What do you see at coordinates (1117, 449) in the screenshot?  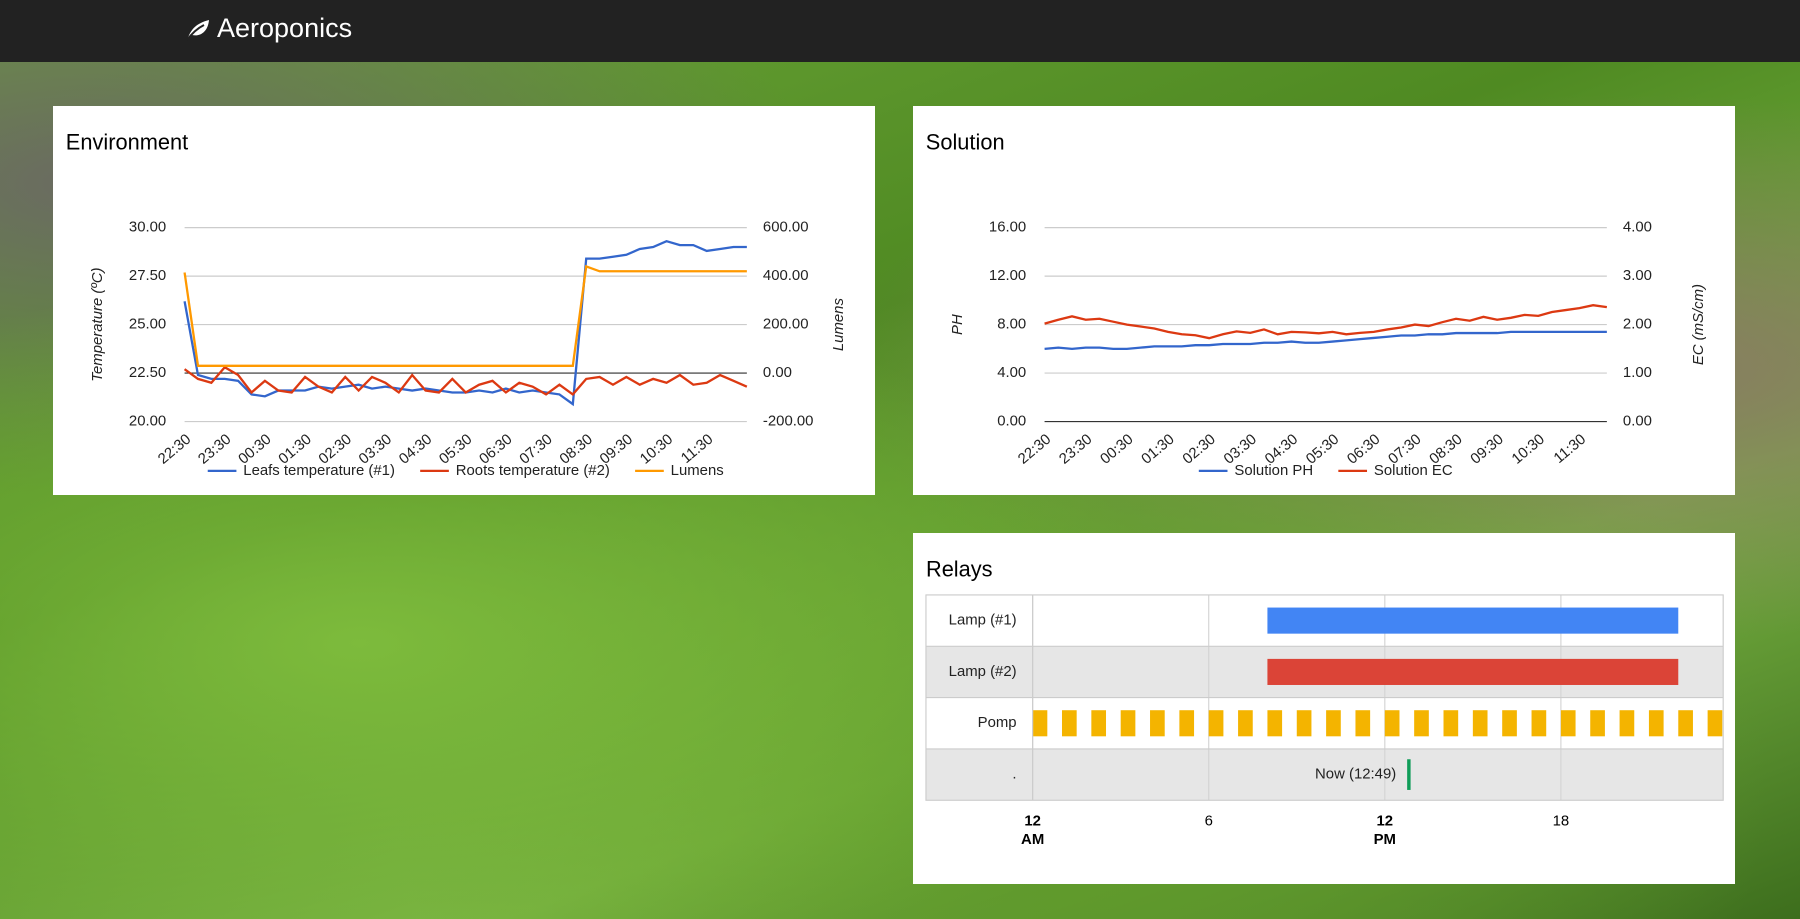 I see `x-tick-label: 00:30` at bounding box center [1117, 449].